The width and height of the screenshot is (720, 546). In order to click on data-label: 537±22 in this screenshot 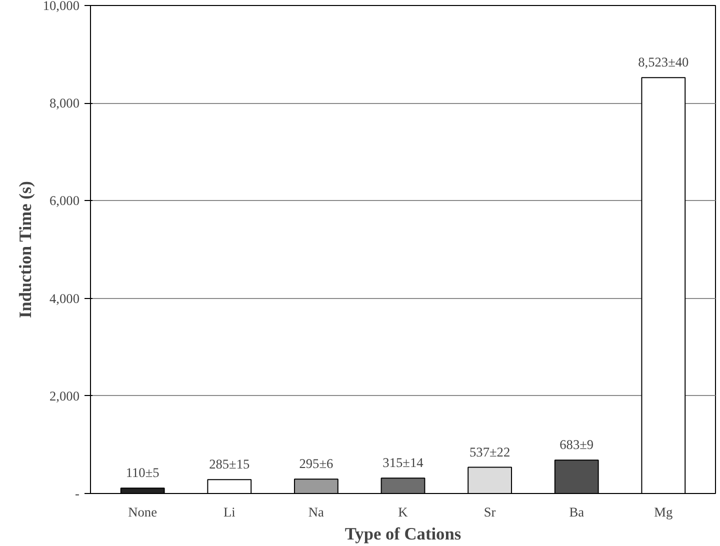, I will do `click(489, 452)`.